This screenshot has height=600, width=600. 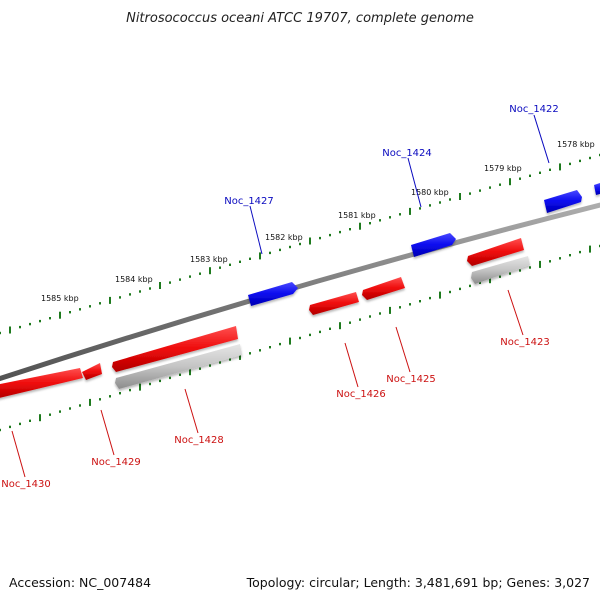 I want to click on scale-label-1580: 1580 kbp, so click(x=430, y=192).